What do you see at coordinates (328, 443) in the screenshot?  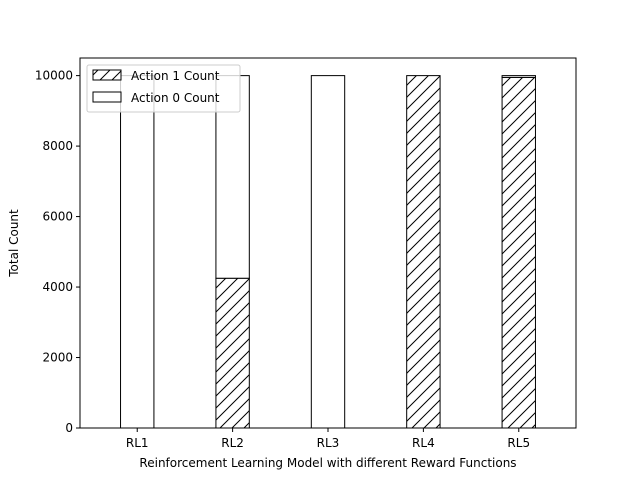 I see `x-tick-label-rl3: RL3` at bounding box center [328, 443].